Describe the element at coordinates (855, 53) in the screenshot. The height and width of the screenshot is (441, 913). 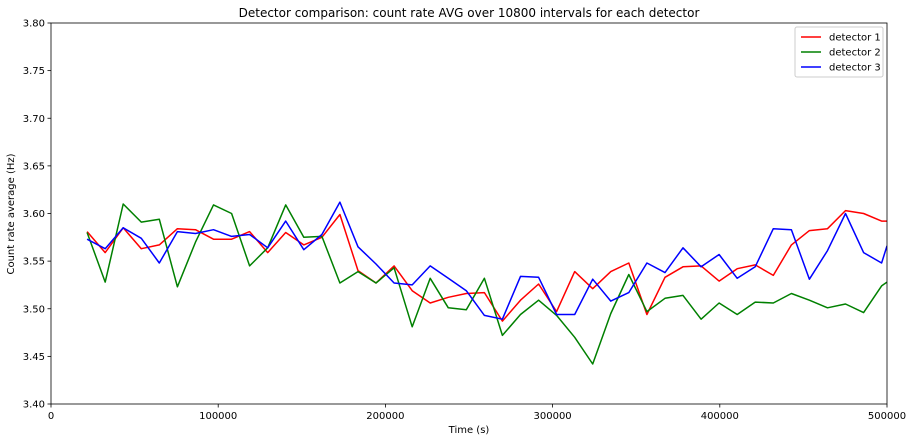
I see `legend-label-detector-2: detector 2` at that location.